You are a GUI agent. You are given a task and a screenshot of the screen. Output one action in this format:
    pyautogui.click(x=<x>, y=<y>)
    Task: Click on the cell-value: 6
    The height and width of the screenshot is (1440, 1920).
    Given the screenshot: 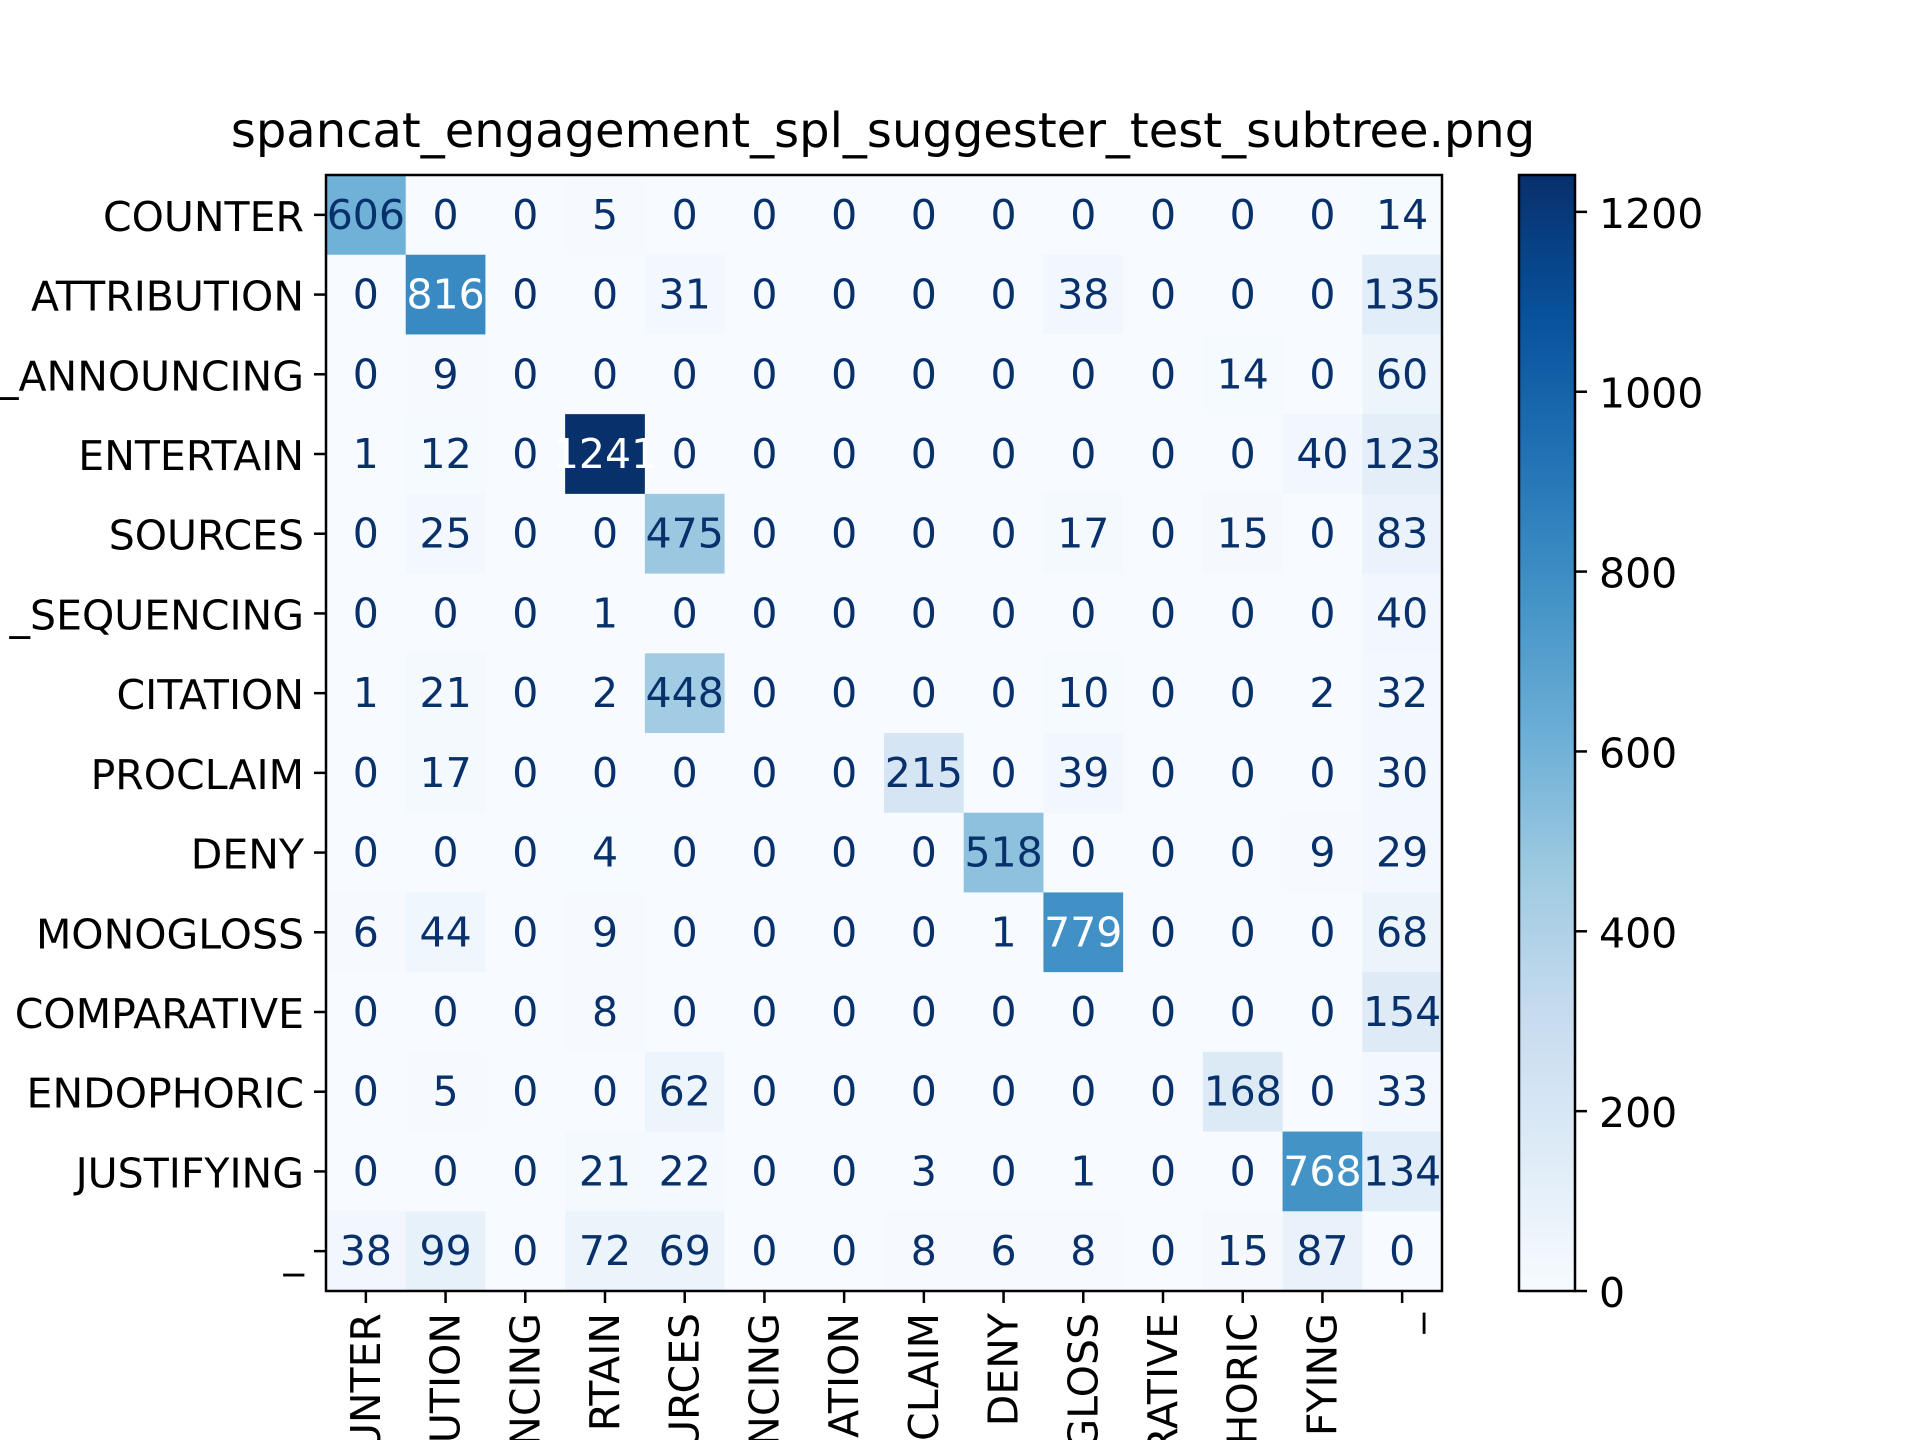 What is the action you would take?
    pyautogui.click(x=1004, y=1251)
    